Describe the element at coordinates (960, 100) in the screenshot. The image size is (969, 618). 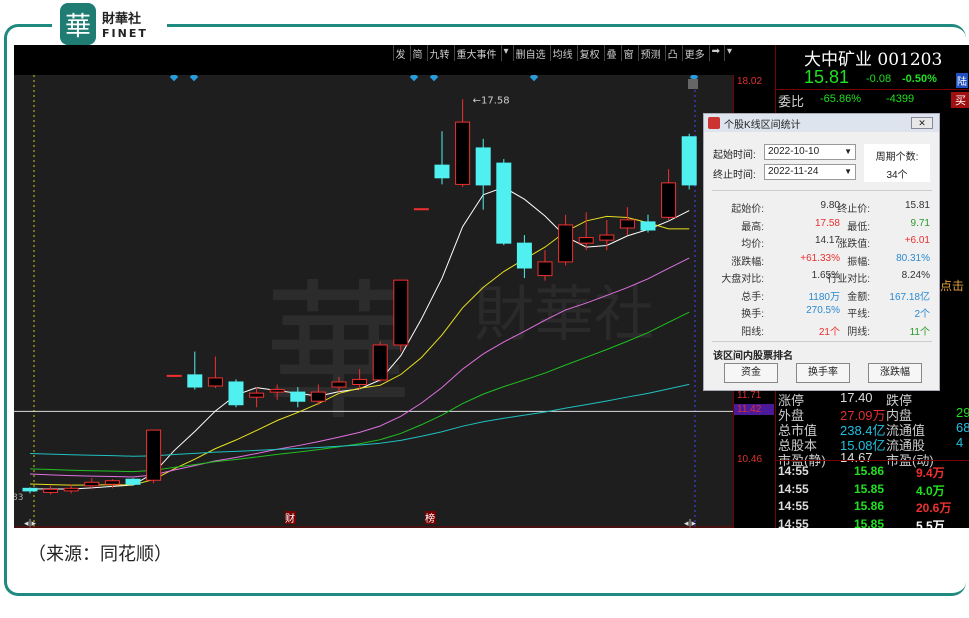
I see `buy-button: 买` at that location.